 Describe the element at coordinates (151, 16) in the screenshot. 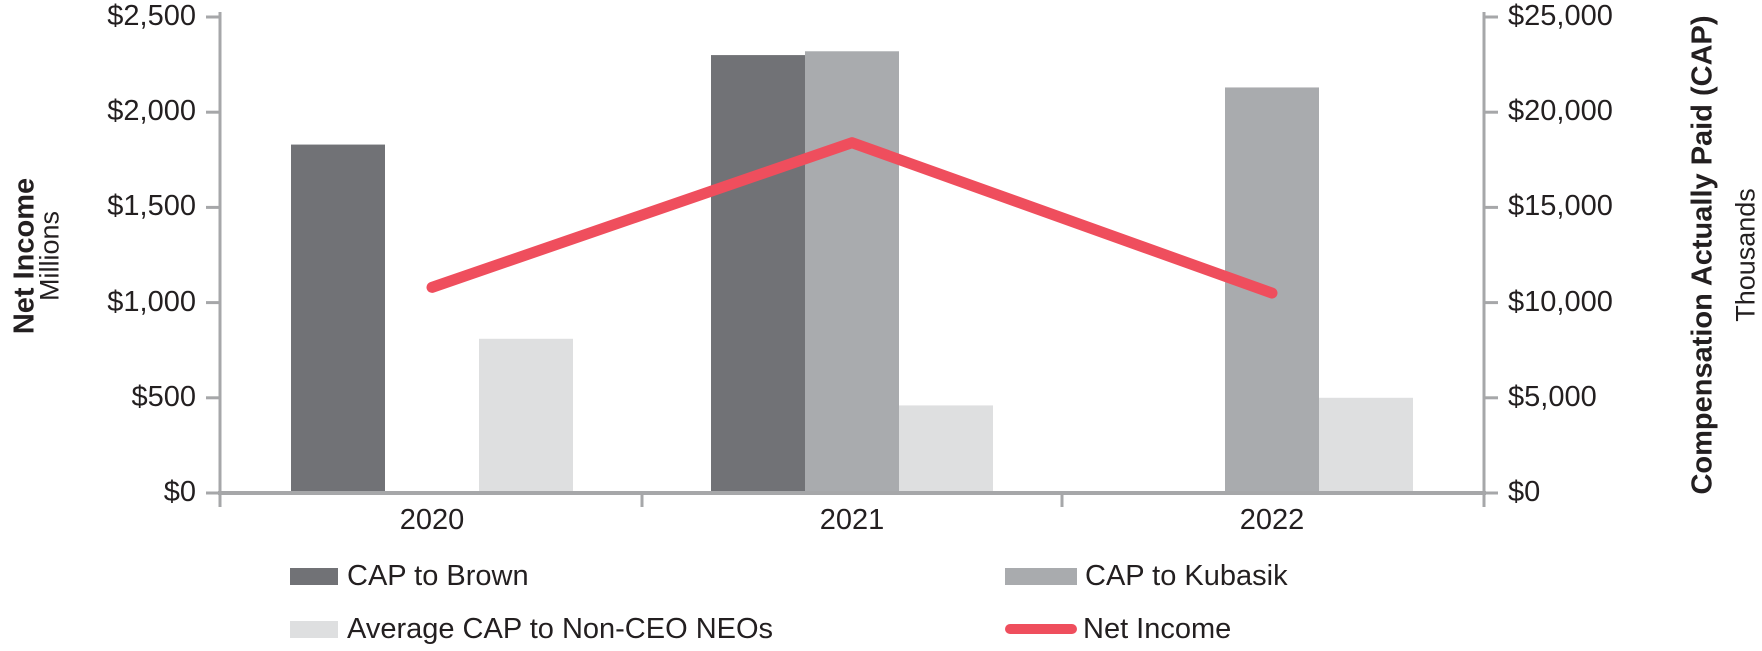

I see `left-axis-tick: $2,500` at that location.